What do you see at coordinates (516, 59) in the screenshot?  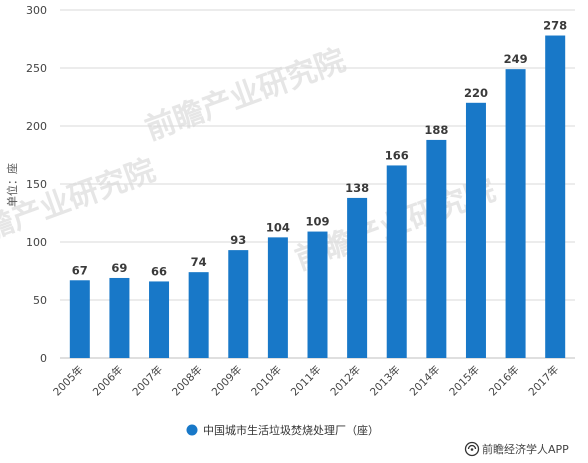 I see `data-label: 249` at bounding box center [516, 59].